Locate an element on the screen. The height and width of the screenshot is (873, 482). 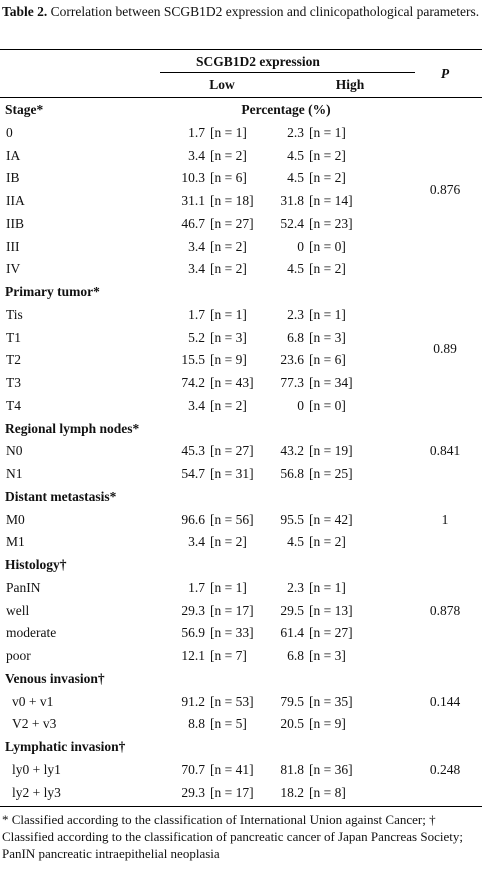
row-label: IB is located at coordinates (13, 178).